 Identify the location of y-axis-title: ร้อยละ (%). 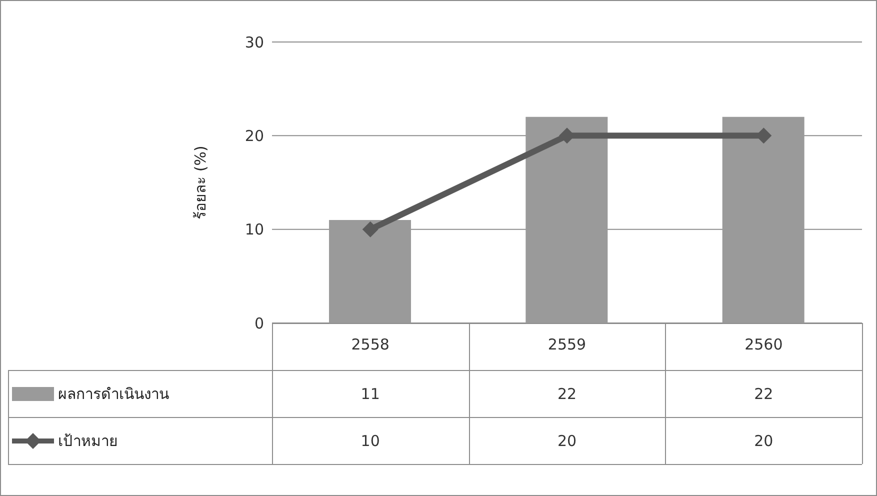
(200, 183).